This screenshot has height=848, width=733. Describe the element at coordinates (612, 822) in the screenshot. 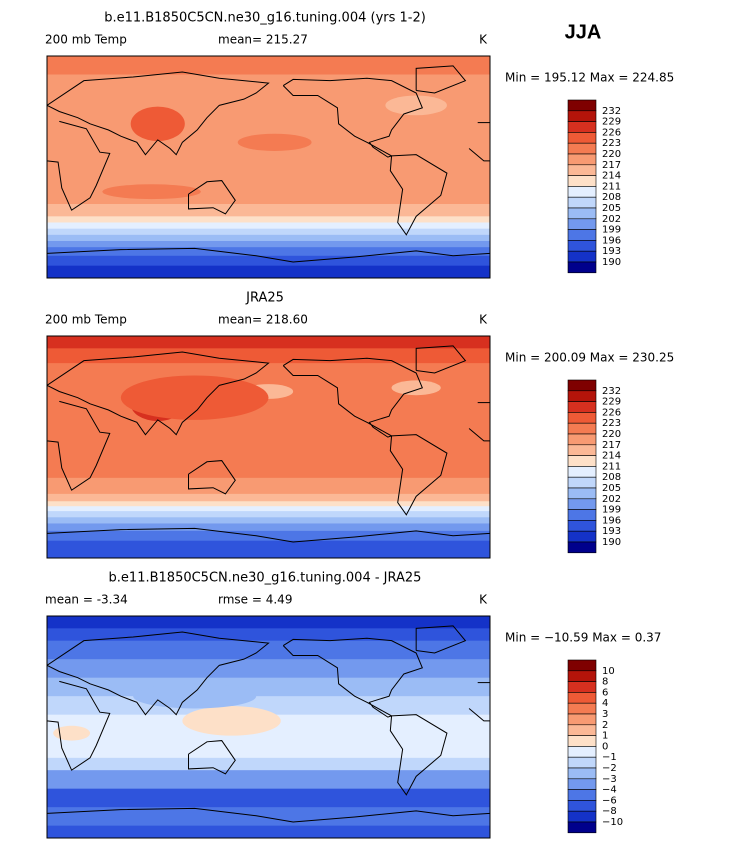

I see `colorbar-label: −10` at that location.